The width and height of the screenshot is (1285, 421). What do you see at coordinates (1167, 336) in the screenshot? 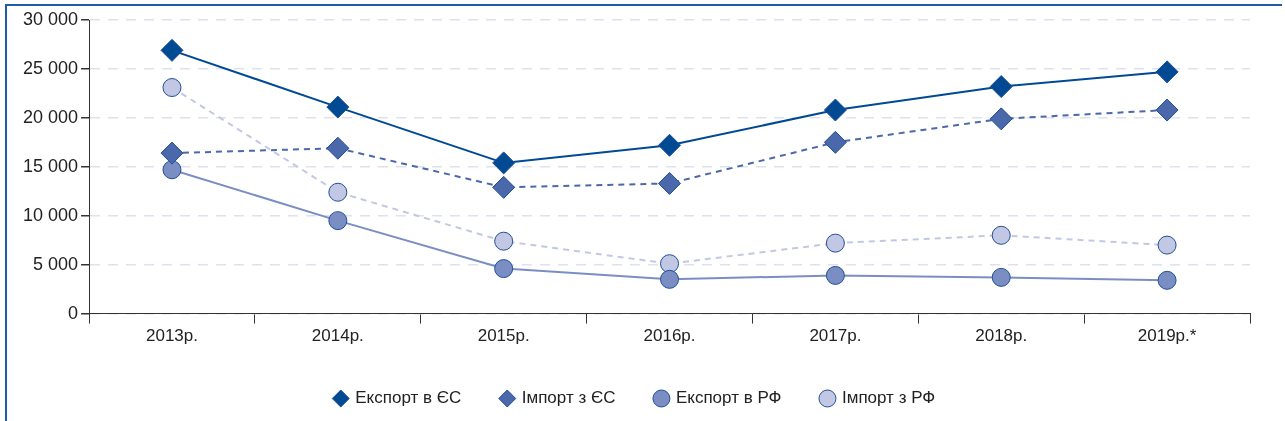
I see `x-tick-label: 2019р.*` at bounding box center [1167, 336].